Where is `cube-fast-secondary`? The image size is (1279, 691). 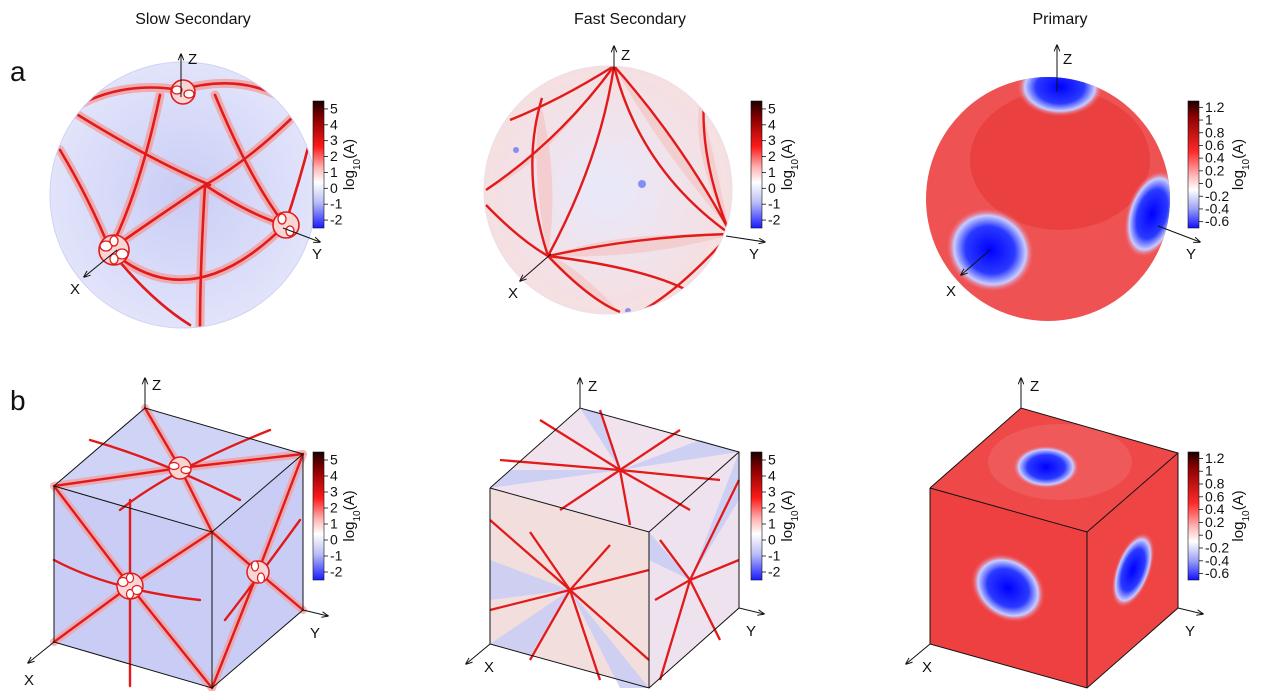
cube-fast-secondary is located at coordinates (615, 548).